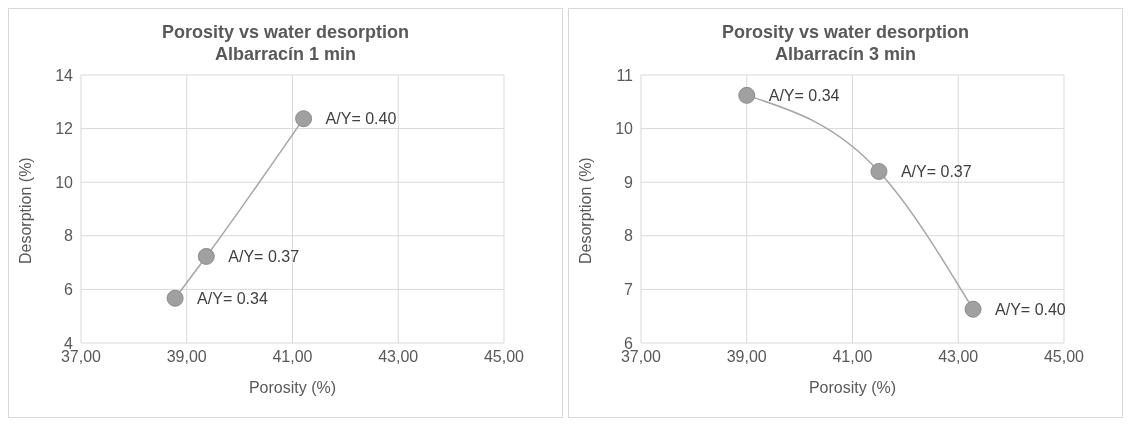 Image resolution: width=1131 pixels, height=428 pixels. What do you see at coordinates (64, 129) in the screenshot?
I see `y-tick-label: 12` at bounding box center [64, 129].